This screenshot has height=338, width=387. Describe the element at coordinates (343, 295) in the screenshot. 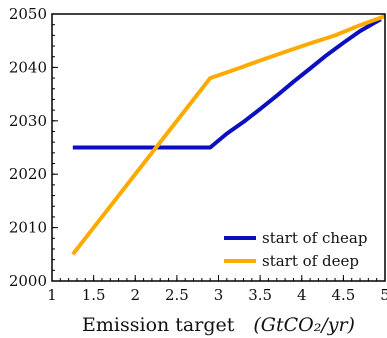

I see `x-tick-label: 4.5` at that location.